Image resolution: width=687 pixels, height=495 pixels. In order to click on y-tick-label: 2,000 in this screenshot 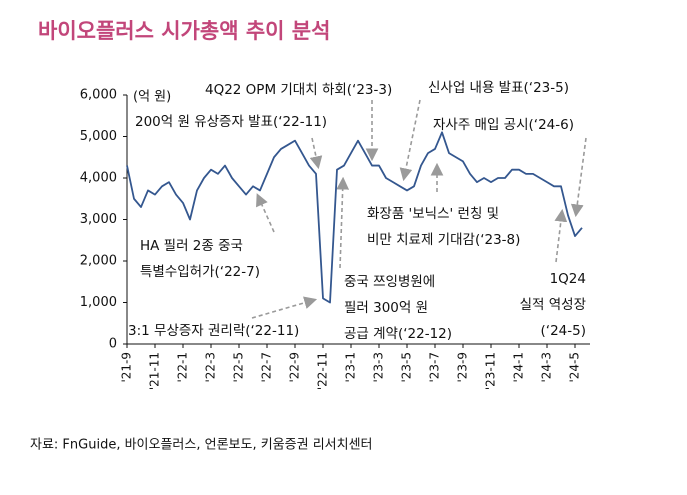, I will do `click(98, 261)`.